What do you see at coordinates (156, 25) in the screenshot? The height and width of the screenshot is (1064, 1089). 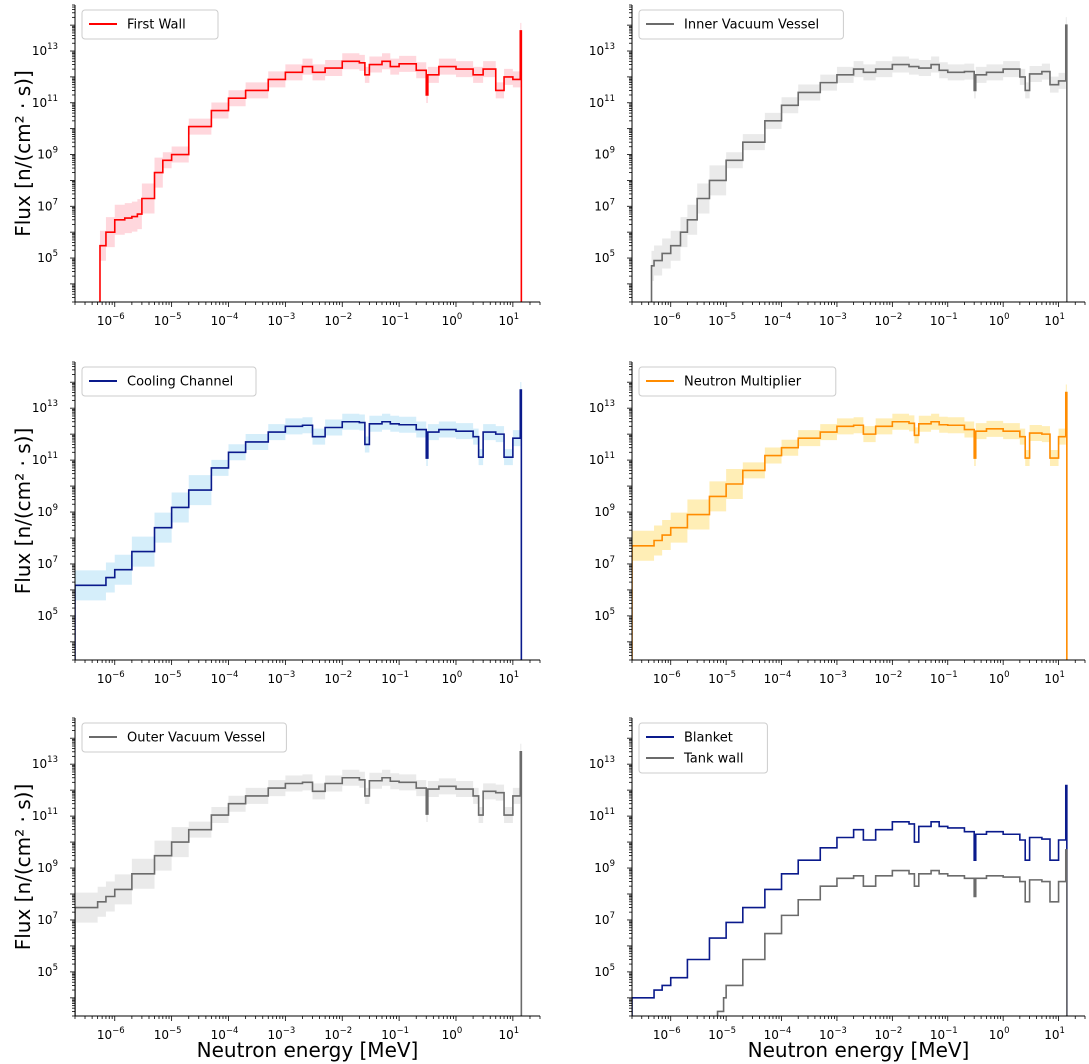 I see `legend-label: First Wall` at bounding box center [156, 25].